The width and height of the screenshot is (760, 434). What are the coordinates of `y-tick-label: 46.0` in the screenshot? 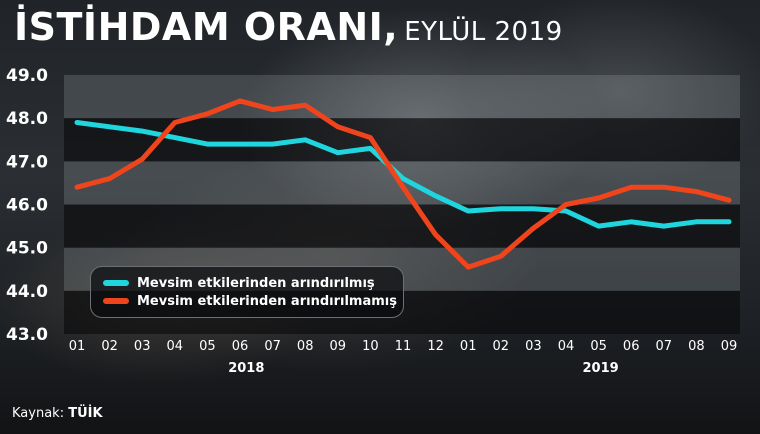 It's located at (27, 206).